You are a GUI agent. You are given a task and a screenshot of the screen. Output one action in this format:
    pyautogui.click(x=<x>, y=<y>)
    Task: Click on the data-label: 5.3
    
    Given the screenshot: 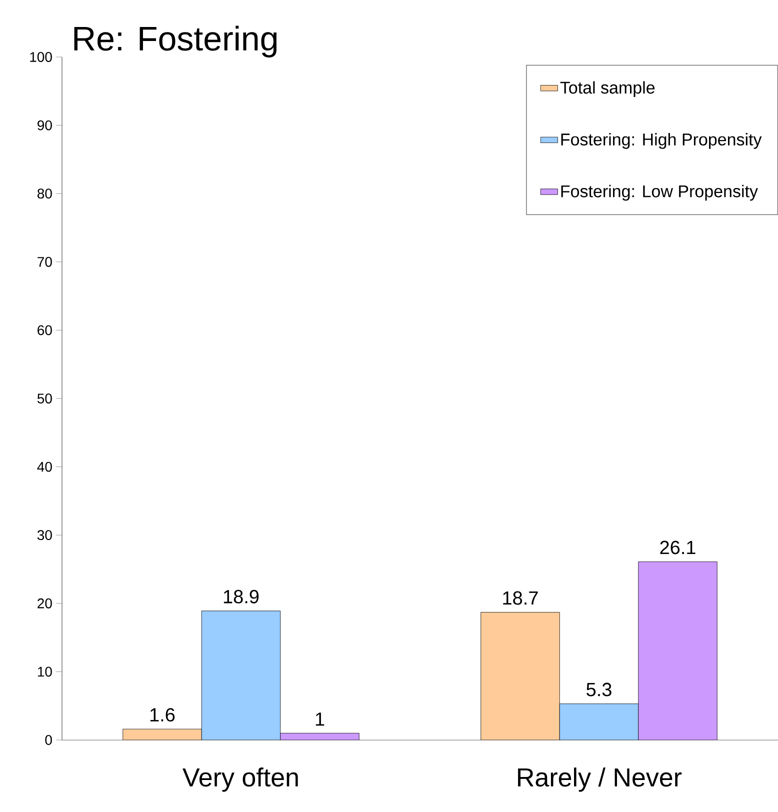 What is the action you would take?
    pyautogui.click(x=599, y=689)
    